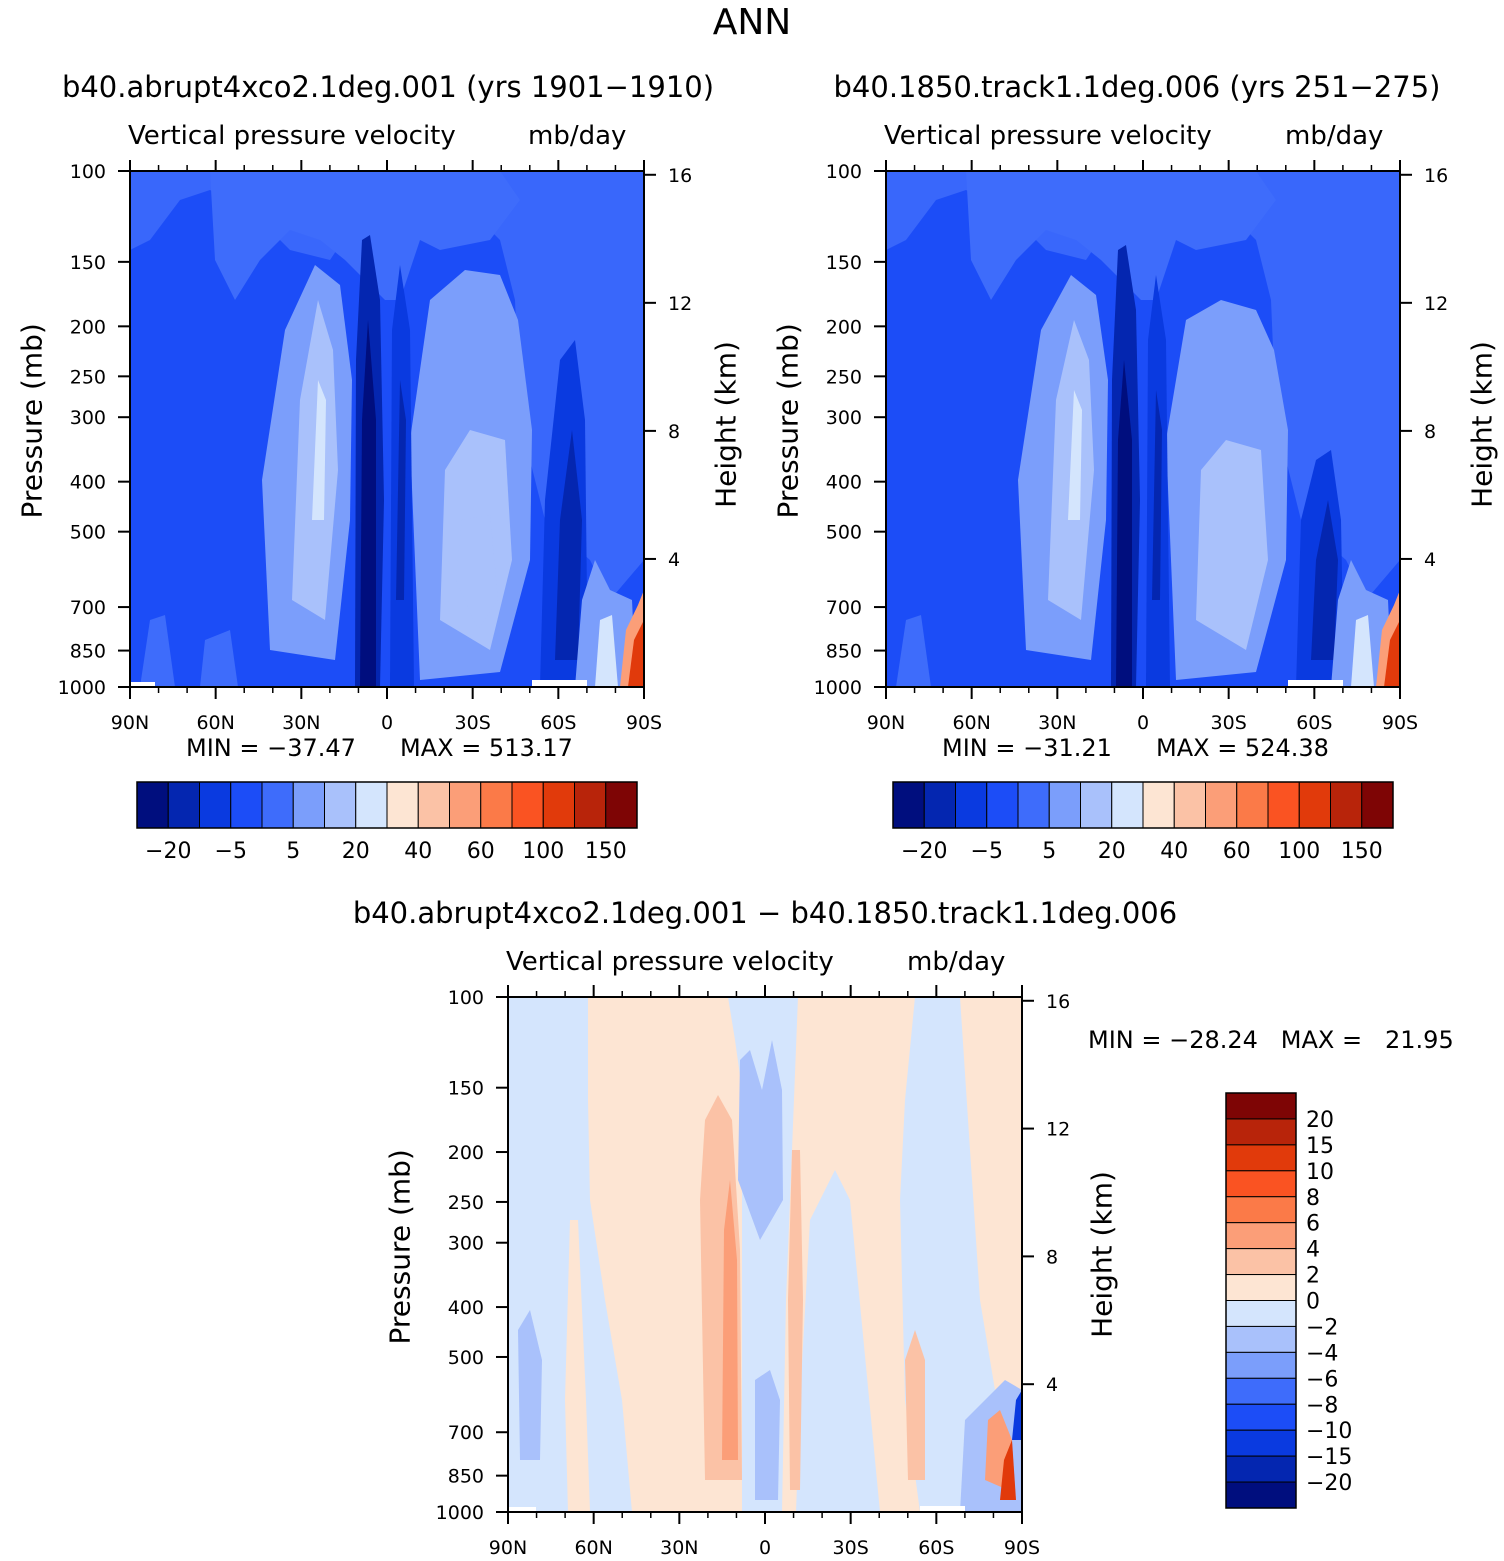 Image resolution: width=1504 pixels, height=1561 pixels. Describe the element at coordinates (466, 1203) in the screenshot. I see `pressure-tick-label: 250` at that location.